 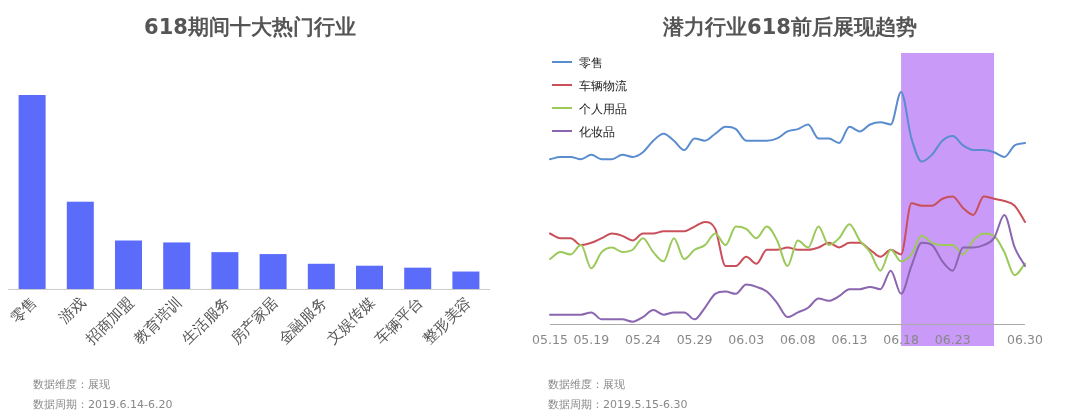 I want to click on x-tick-label: 05.24, so click(x=643, y=339).